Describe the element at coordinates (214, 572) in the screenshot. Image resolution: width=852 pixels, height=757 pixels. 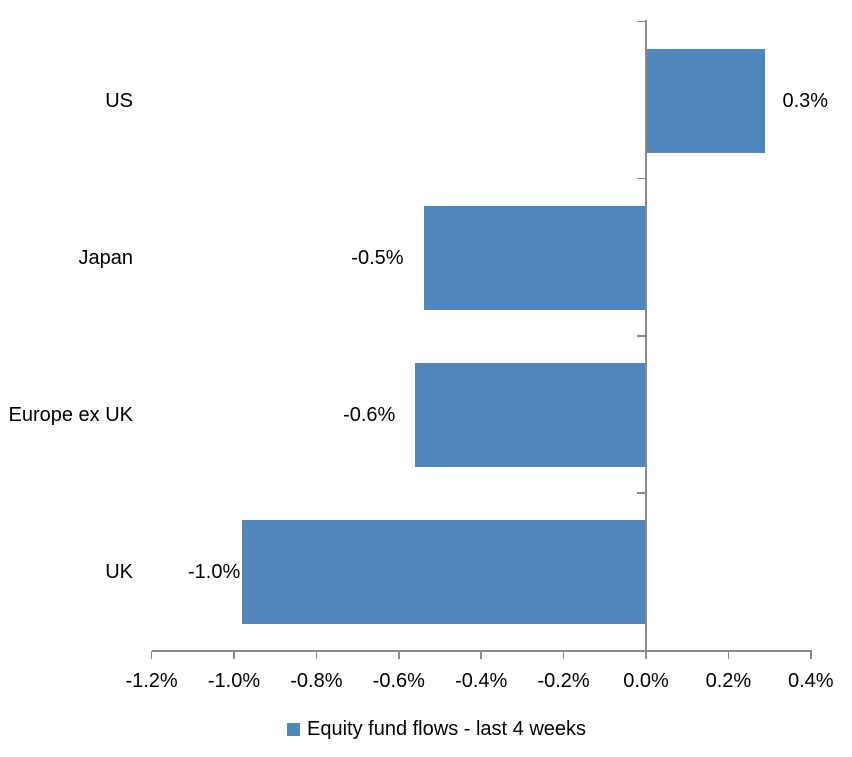
I see `data-label-uk: -1.0%` at that location.